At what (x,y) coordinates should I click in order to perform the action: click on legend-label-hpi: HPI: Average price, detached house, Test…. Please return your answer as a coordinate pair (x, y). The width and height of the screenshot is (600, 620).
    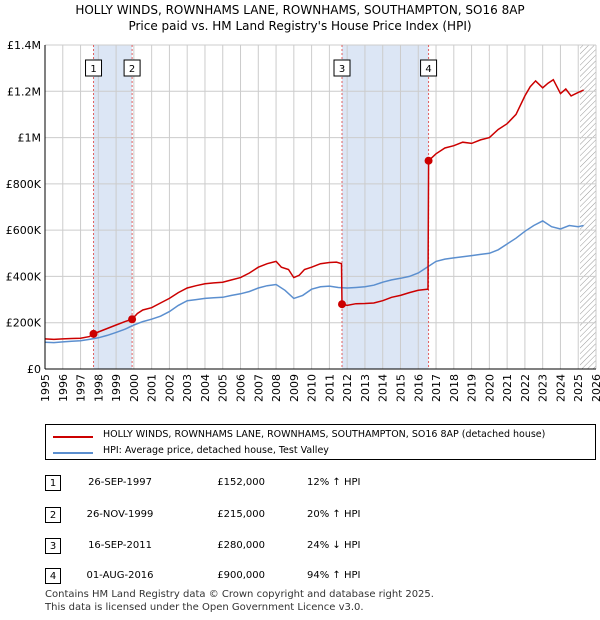
    Looking at the image, I should click on (216, 450).